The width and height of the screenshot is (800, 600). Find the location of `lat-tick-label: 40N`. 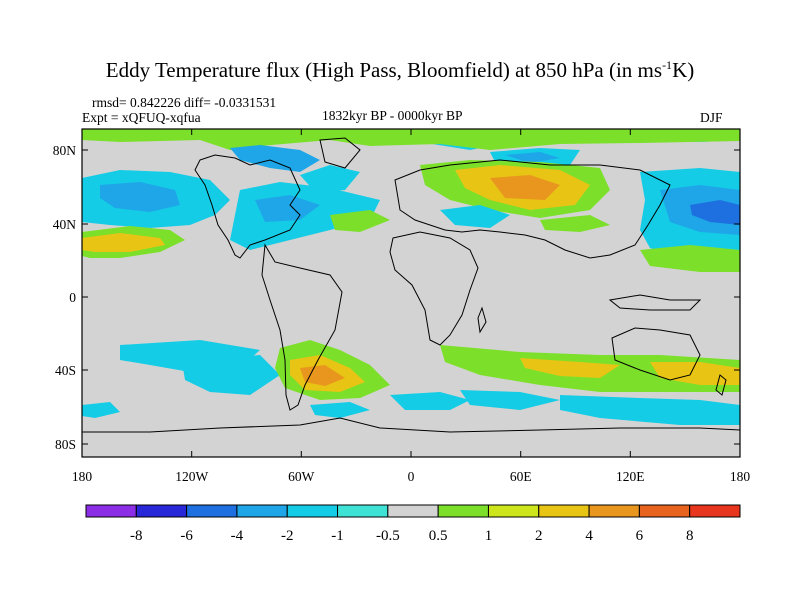

lat-tick-label: 40N is located at coordinates (65, 224).